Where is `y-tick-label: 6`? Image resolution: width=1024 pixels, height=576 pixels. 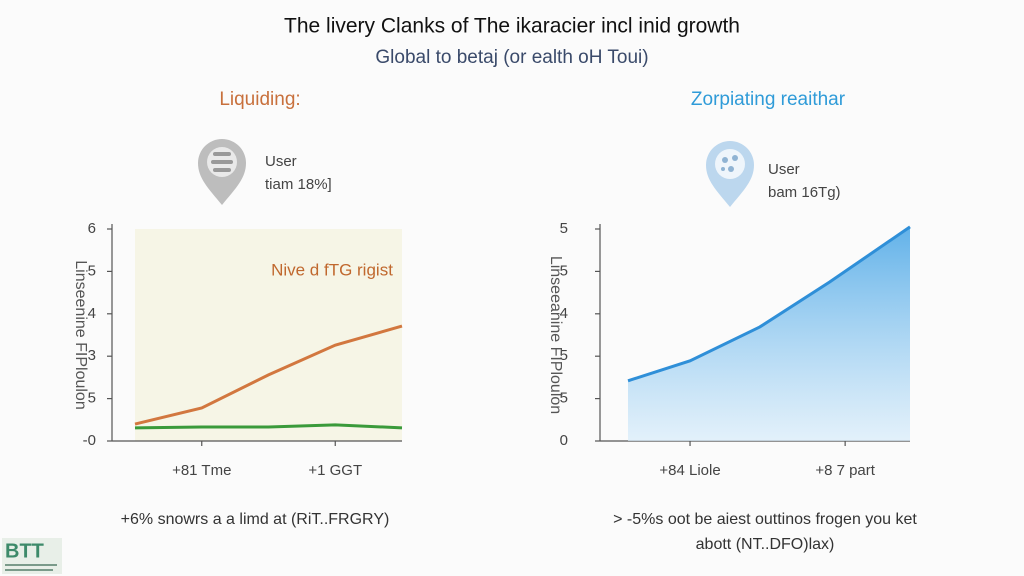 y-tick-label: 6 is located at coordinates (92, 228).